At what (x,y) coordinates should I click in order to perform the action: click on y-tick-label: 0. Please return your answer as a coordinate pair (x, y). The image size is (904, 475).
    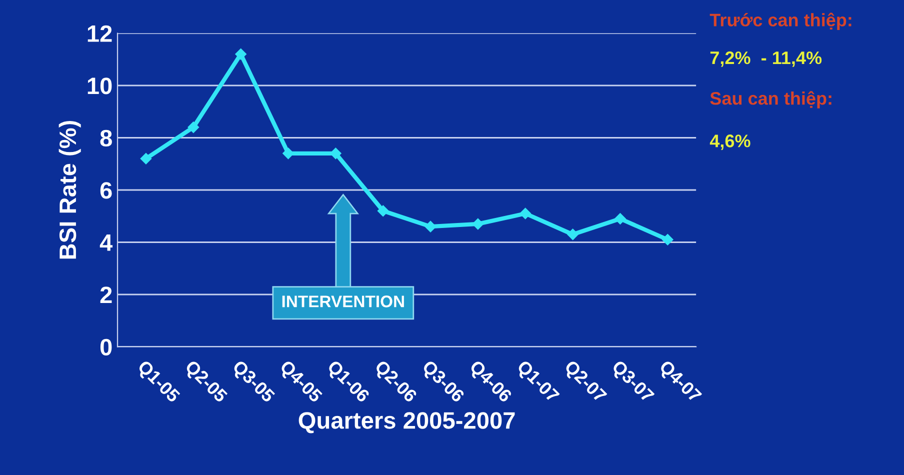
    Looking at the image, I should click on (106, 347).